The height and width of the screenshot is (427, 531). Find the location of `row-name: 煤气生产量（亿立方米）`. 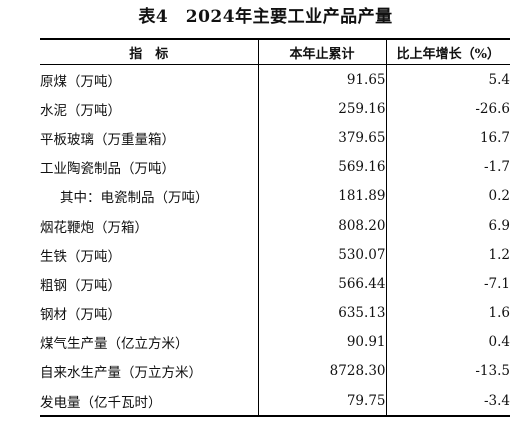

row-name: 煤气生产量（亿立方米） is located at coordinates (114, 344).